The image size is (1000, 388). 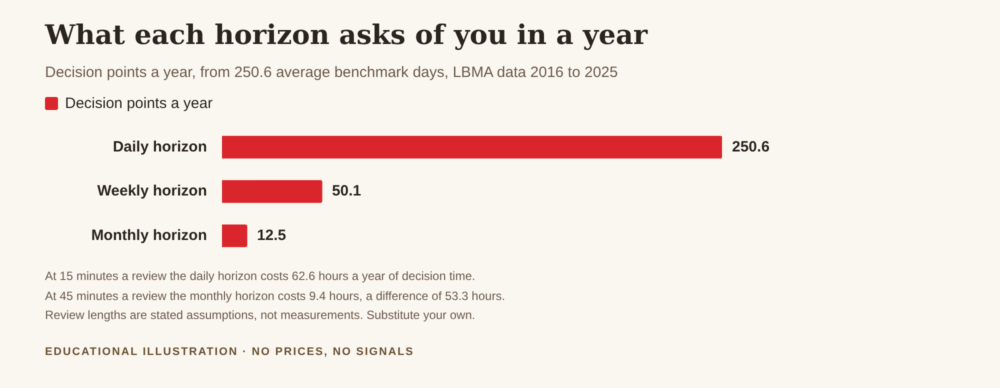 I want to click on chart-title: What each horizon asks of you in a year, so click(x=346, y=35).